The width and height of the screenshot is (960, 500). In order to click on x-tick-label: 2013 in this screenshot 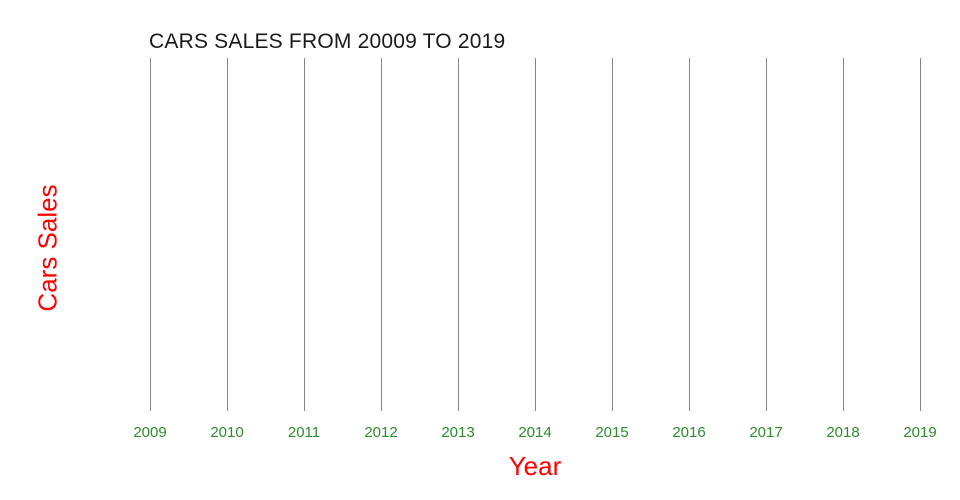, I will do `click(458, 432)`.